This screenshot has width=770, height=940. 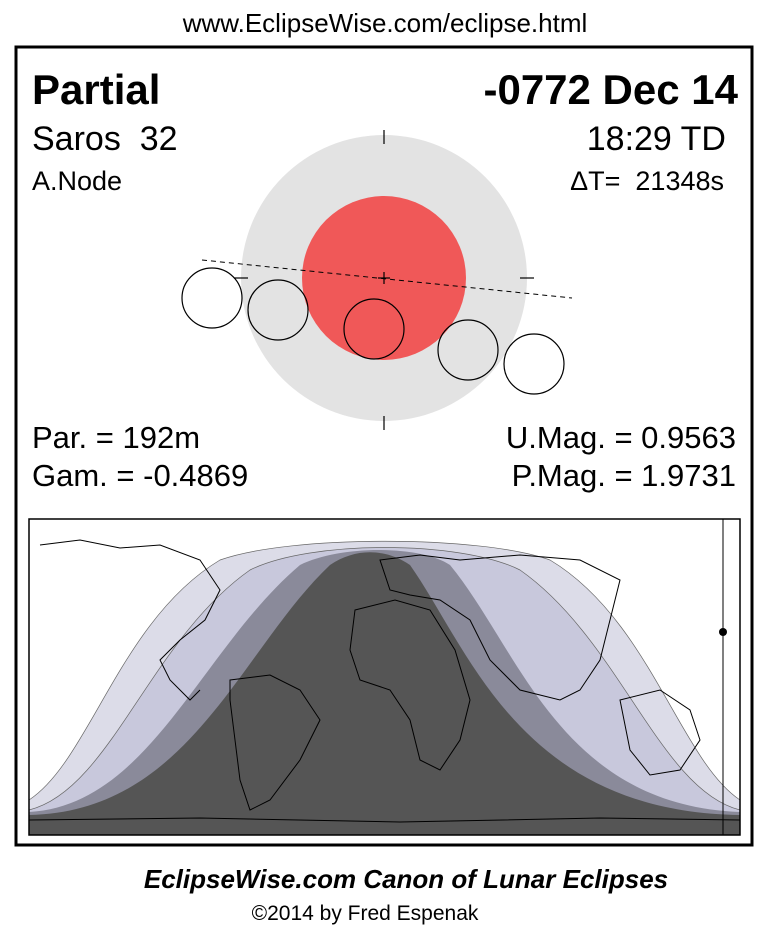 I want to click on saros: Saros 32, so click(x=105, y=139).